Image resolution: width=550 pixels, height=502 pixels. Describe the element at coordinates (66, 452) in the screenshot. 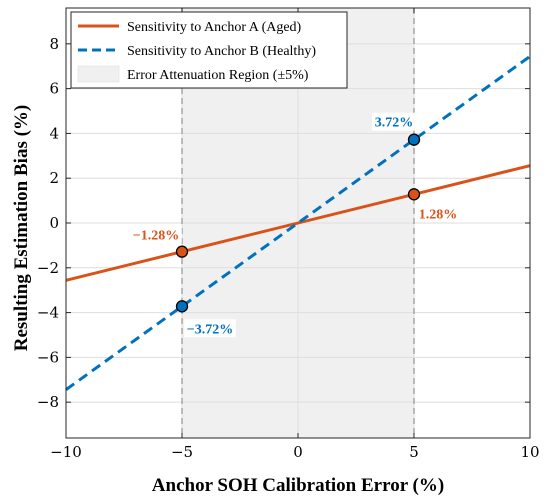

I see `x-tick-label: −10` at that location.